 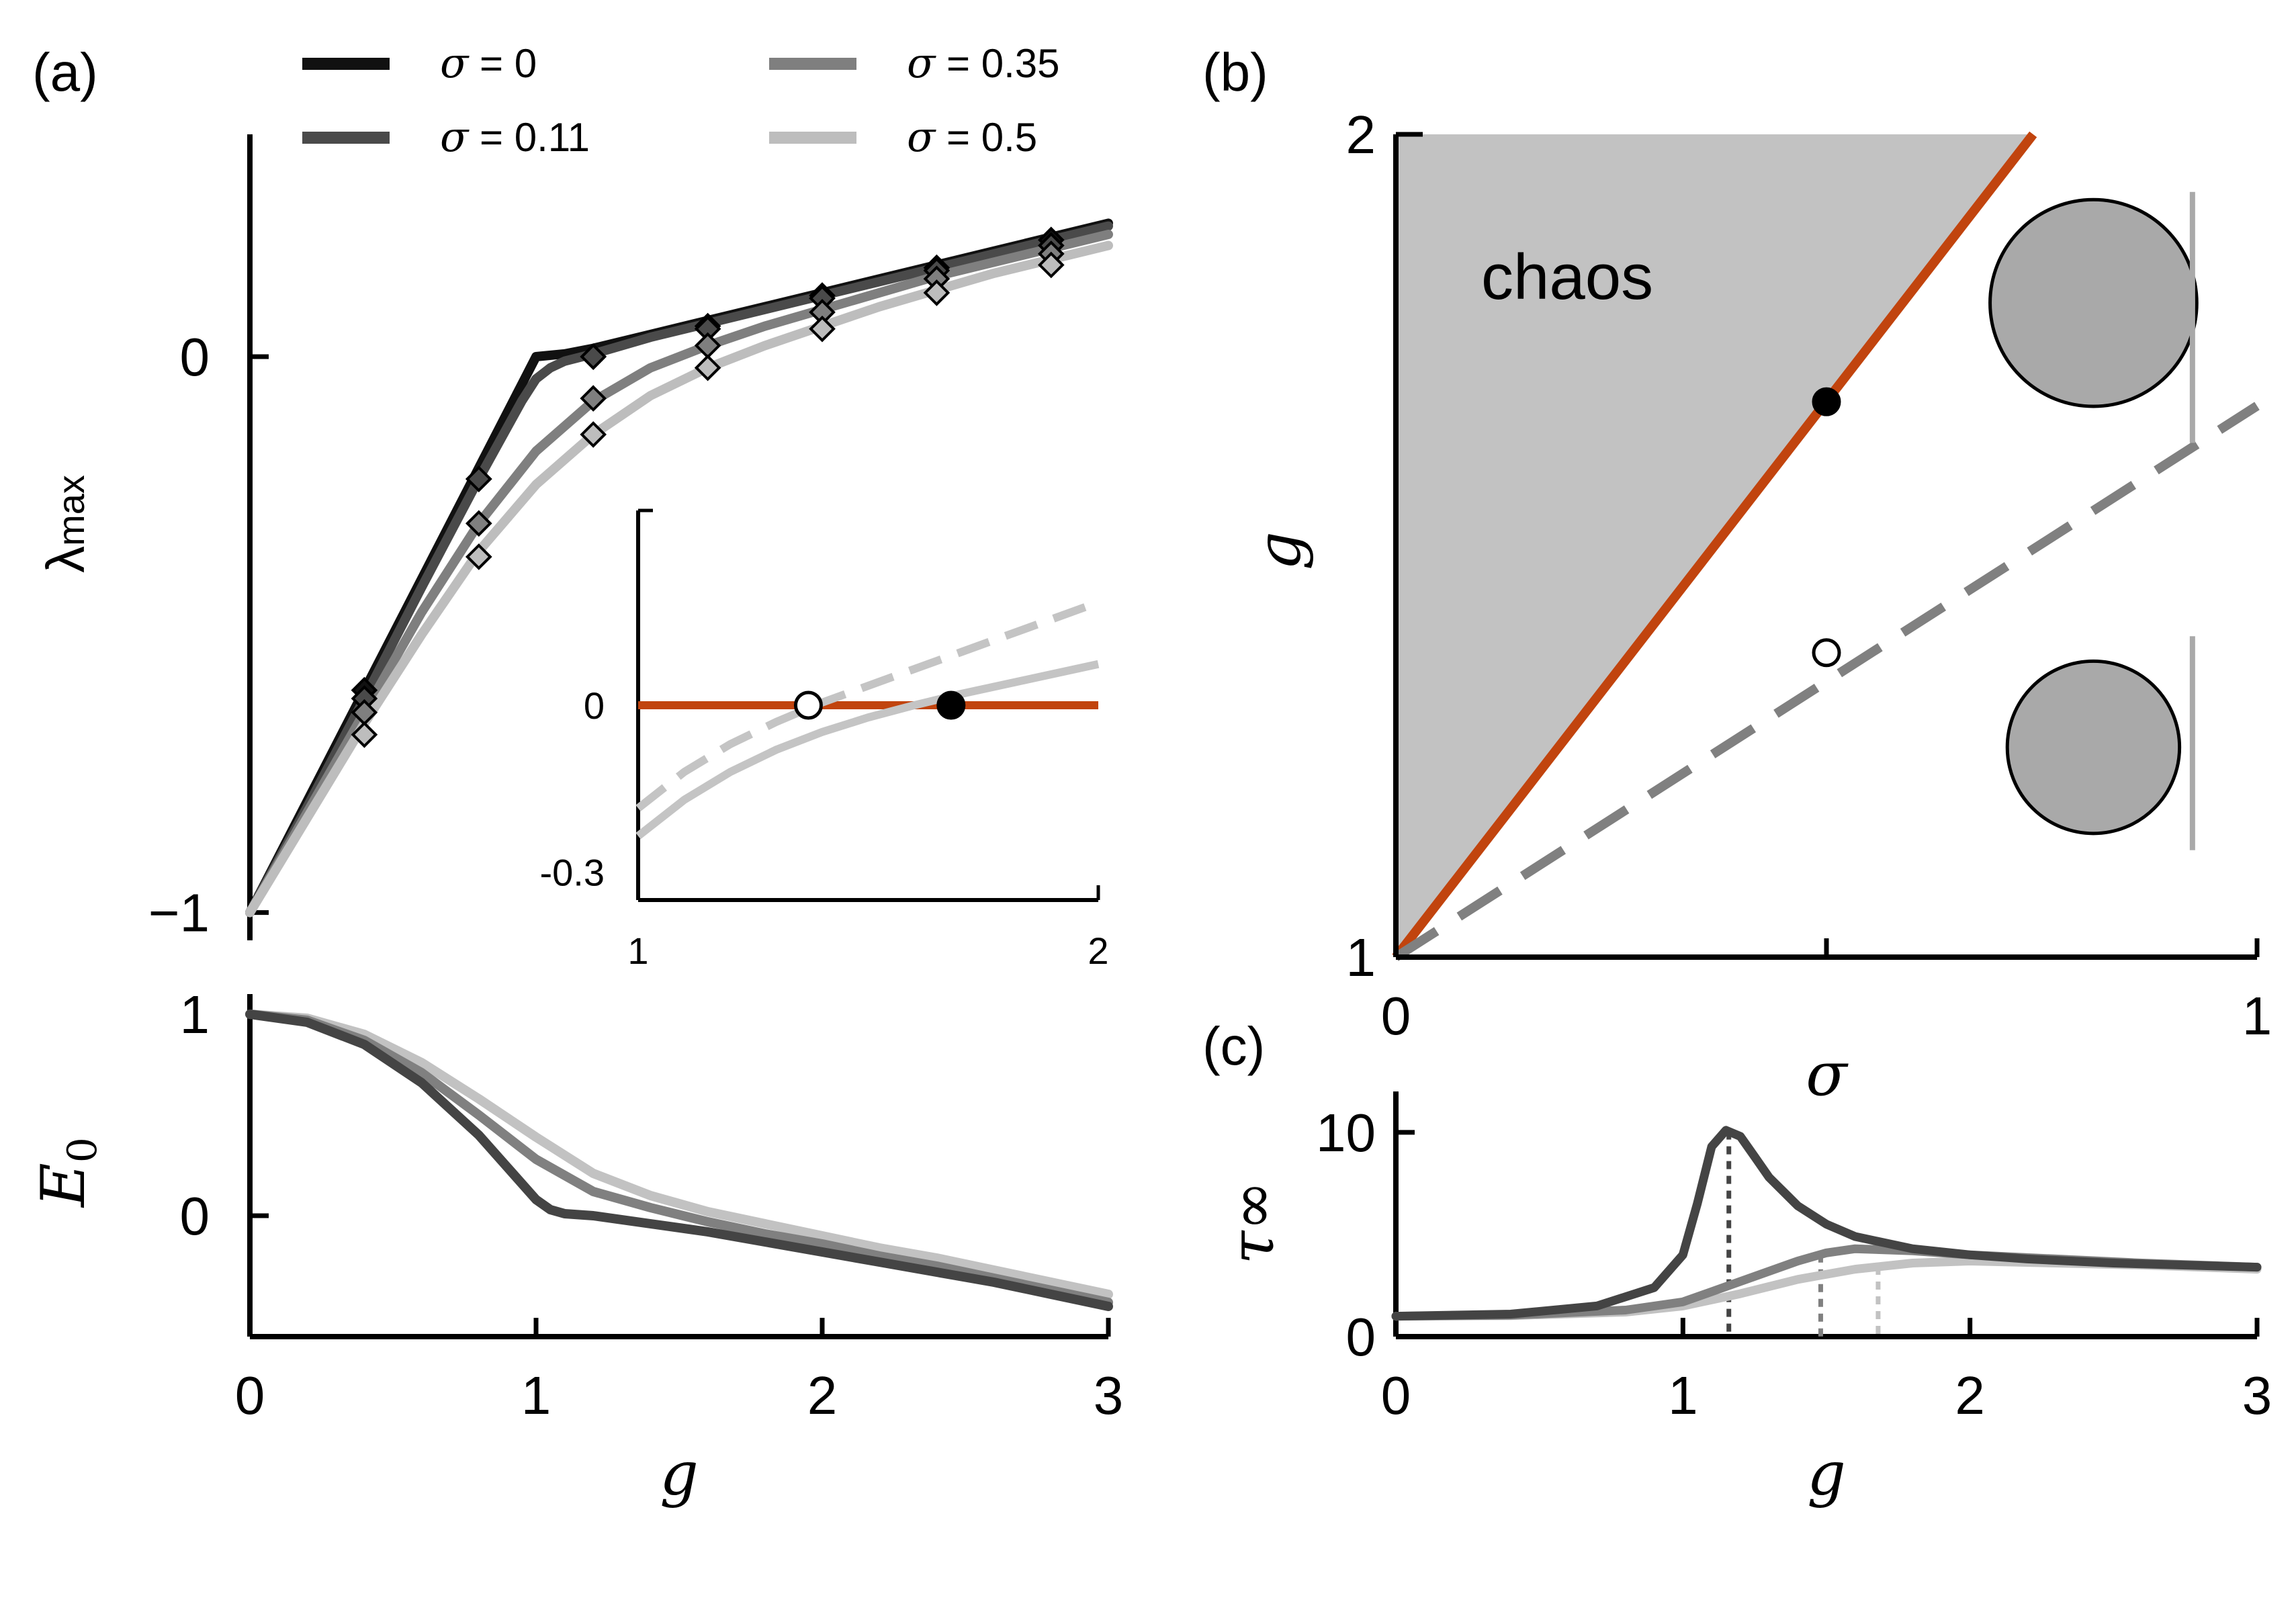 I want to click on y-tick-label: −1, so click(x=179, y=913).